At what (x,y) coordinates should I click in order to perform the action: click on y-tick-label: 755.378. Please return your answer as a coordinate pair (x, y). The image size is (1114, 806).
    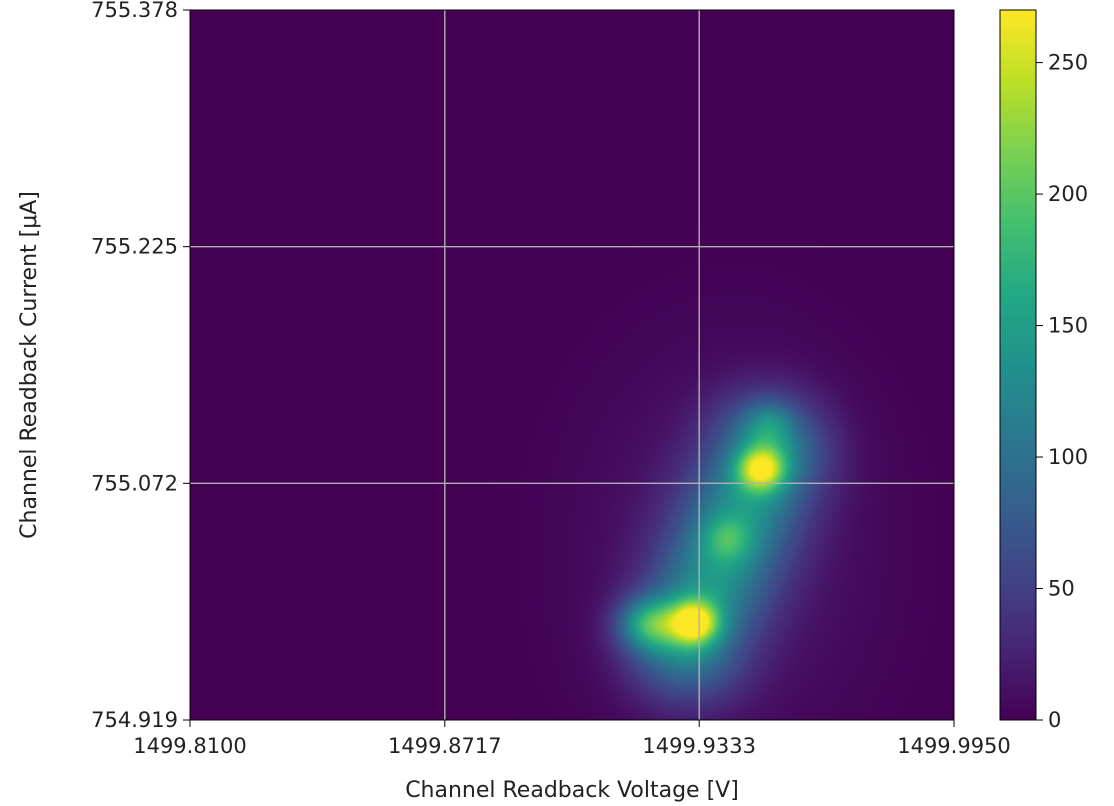
    Looking at the image, I should click on (134, 11).